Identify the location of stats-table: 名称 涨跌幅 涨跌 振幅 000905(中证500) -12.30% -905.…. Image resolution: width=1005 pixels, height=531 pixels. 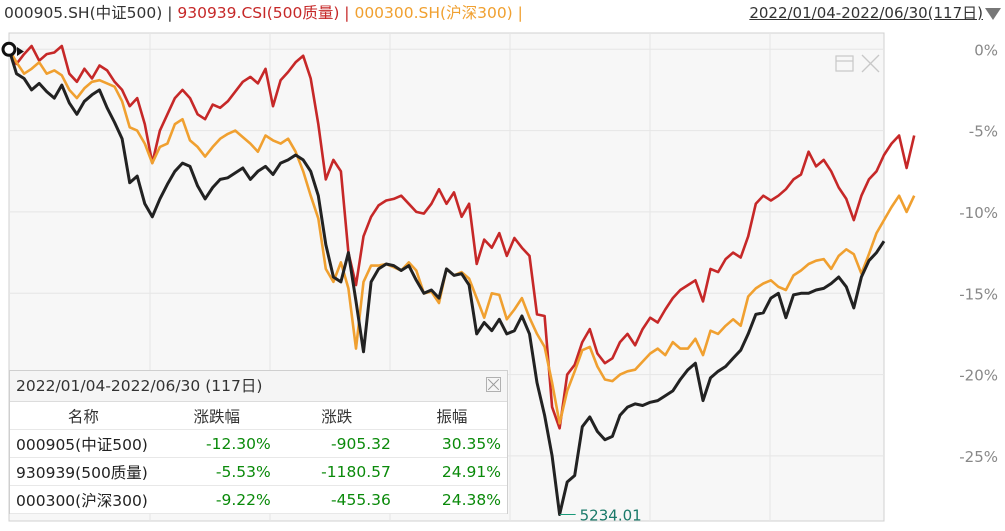
(258, 458).